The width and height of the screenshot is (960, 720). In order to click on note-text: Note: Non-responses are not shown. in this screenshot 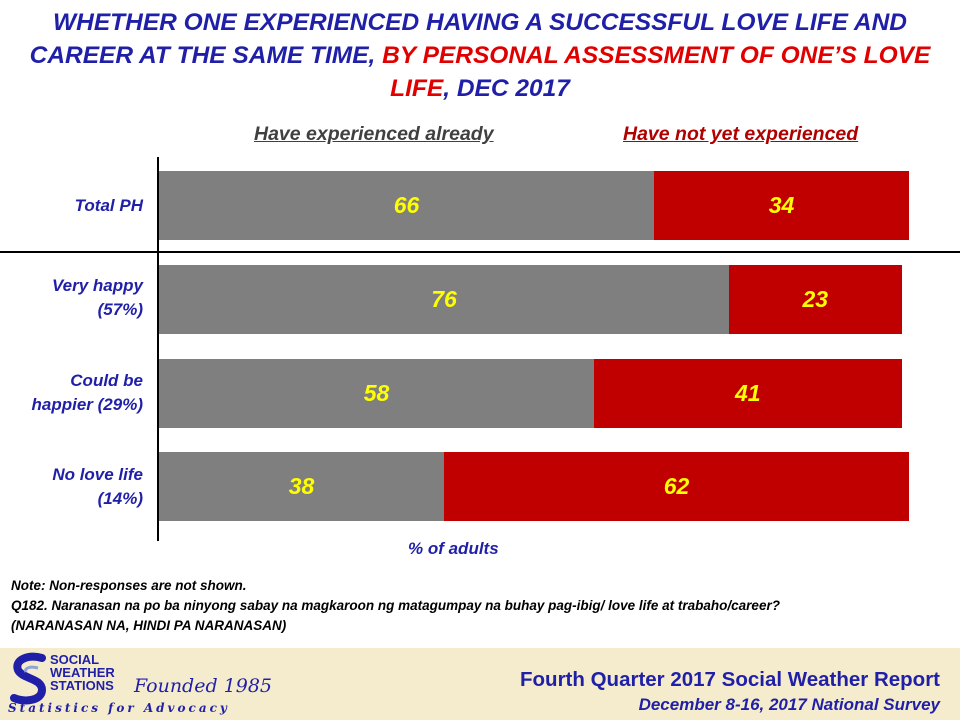, I will do `click(129, 585)`.